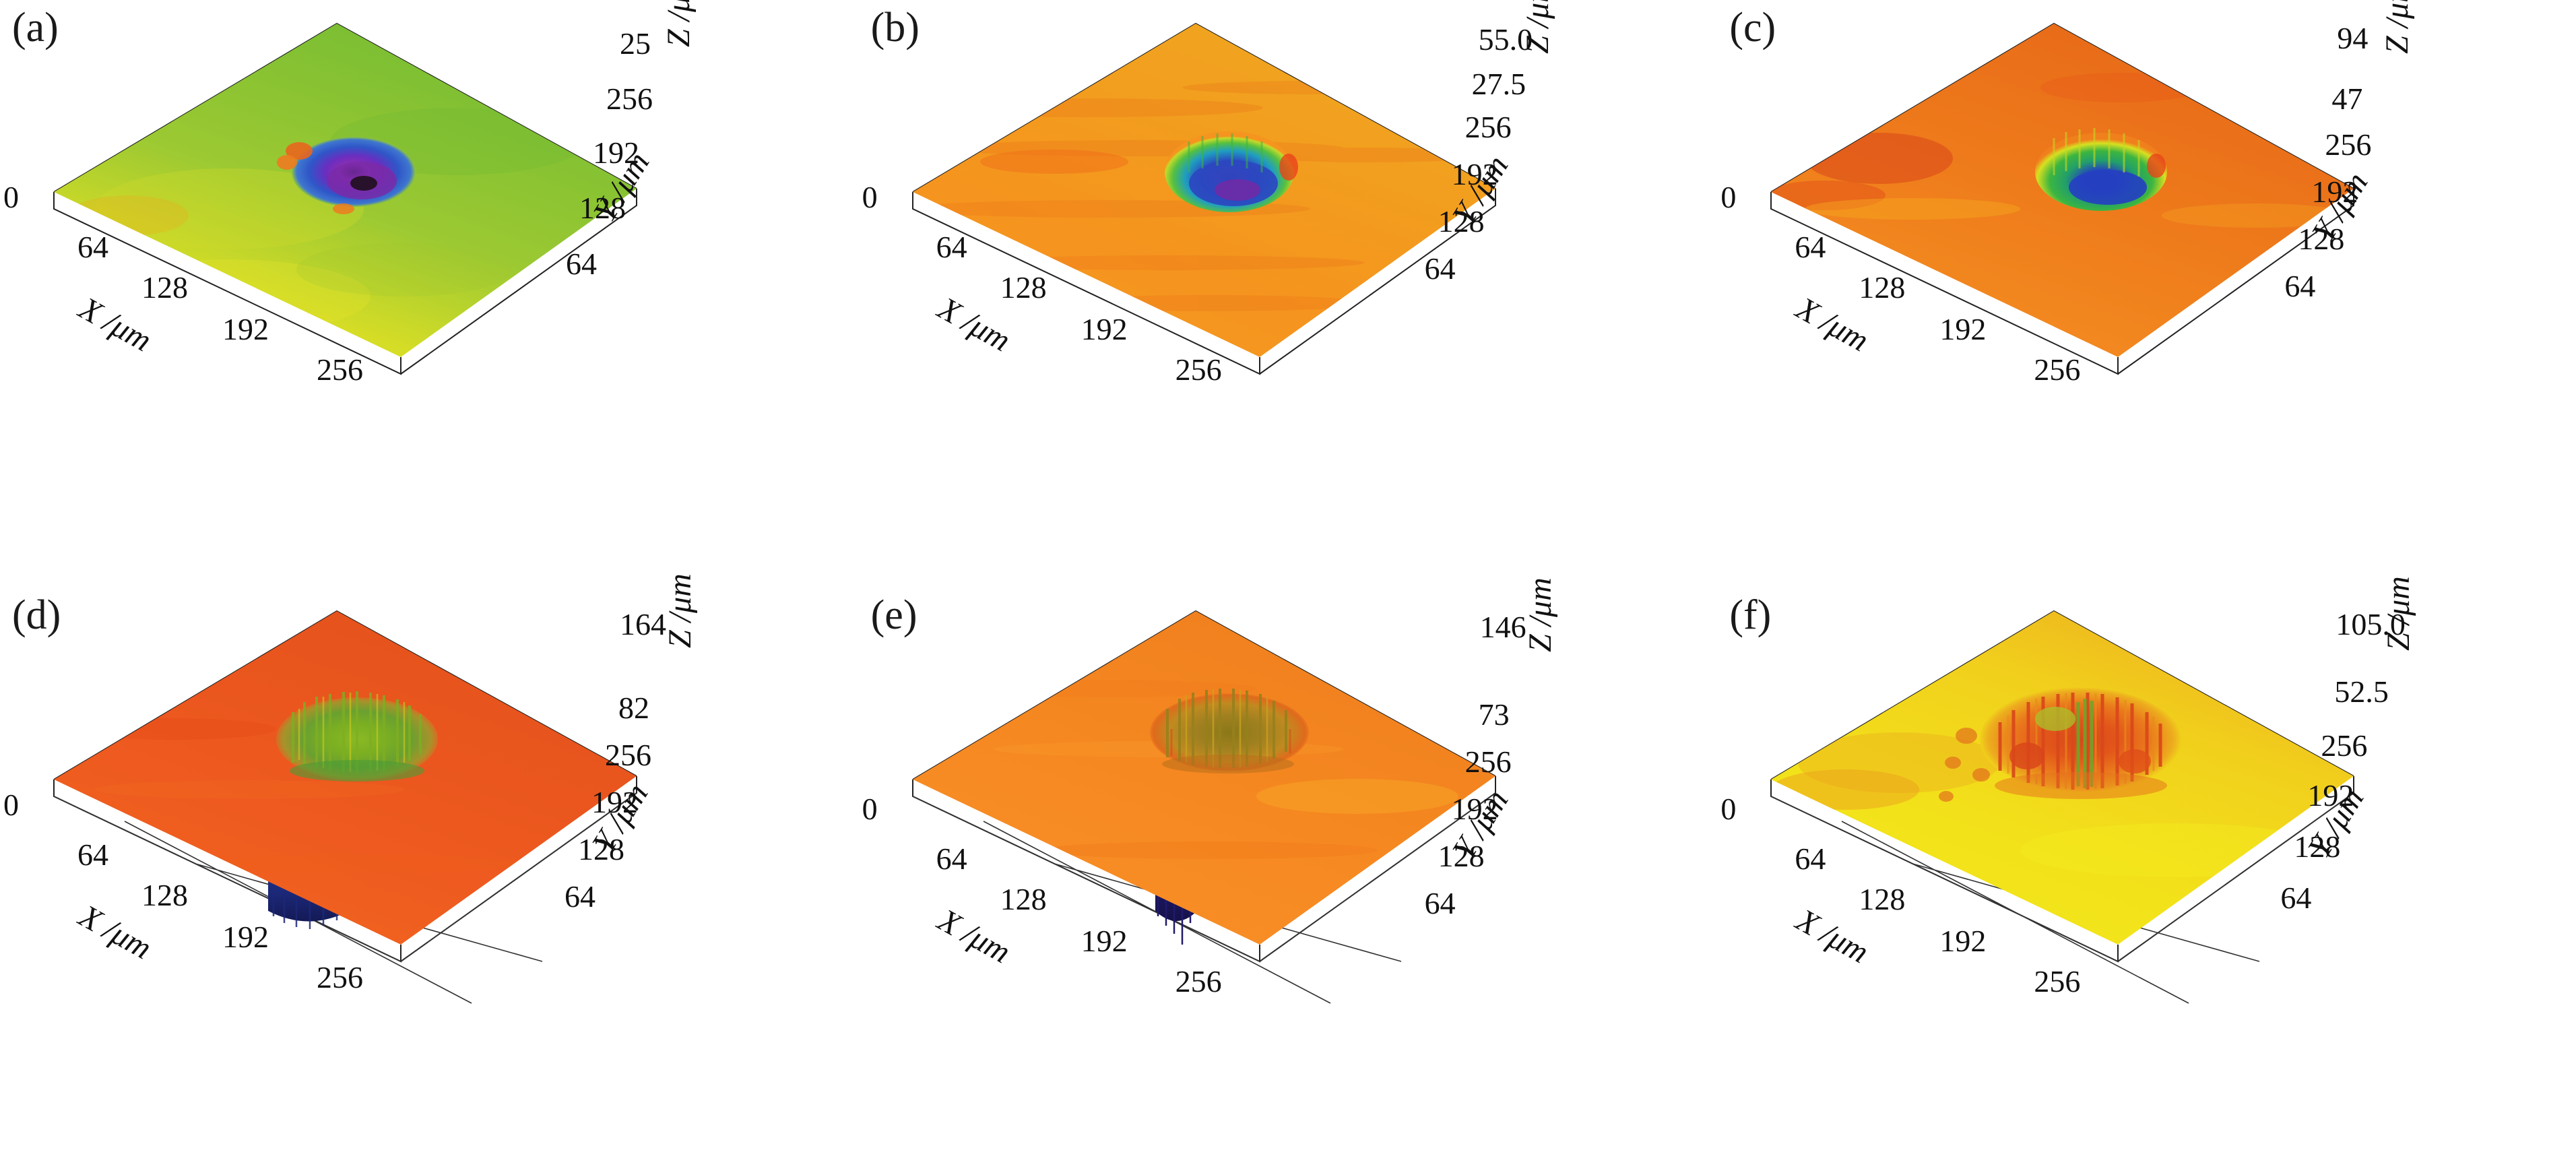 The width and height of the screenshot is (2576, 1175). What do you see at coordinates (1810, 247) in the screenshot?
I see `x-tick-c-1: 64` at bounding box center [1810, 247].